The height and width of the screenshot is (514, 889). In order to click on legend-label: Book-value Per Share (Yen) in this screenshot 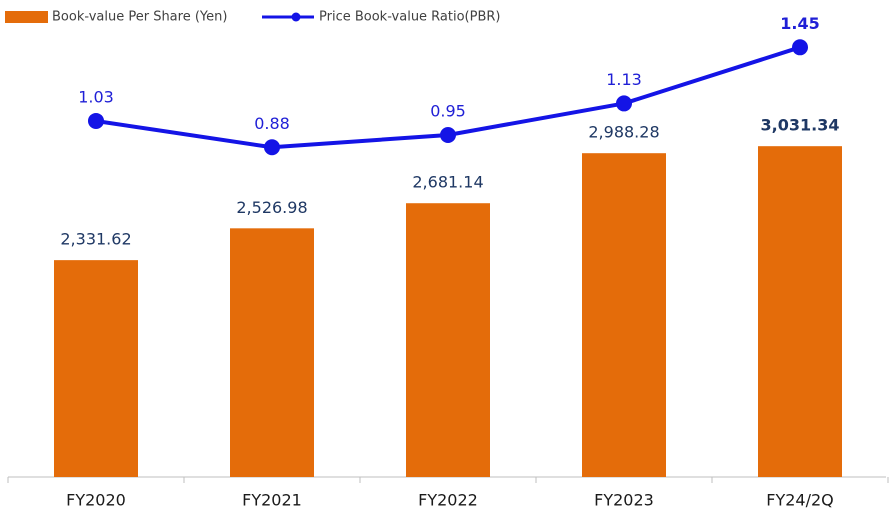, I will do `click(139, 17)`.